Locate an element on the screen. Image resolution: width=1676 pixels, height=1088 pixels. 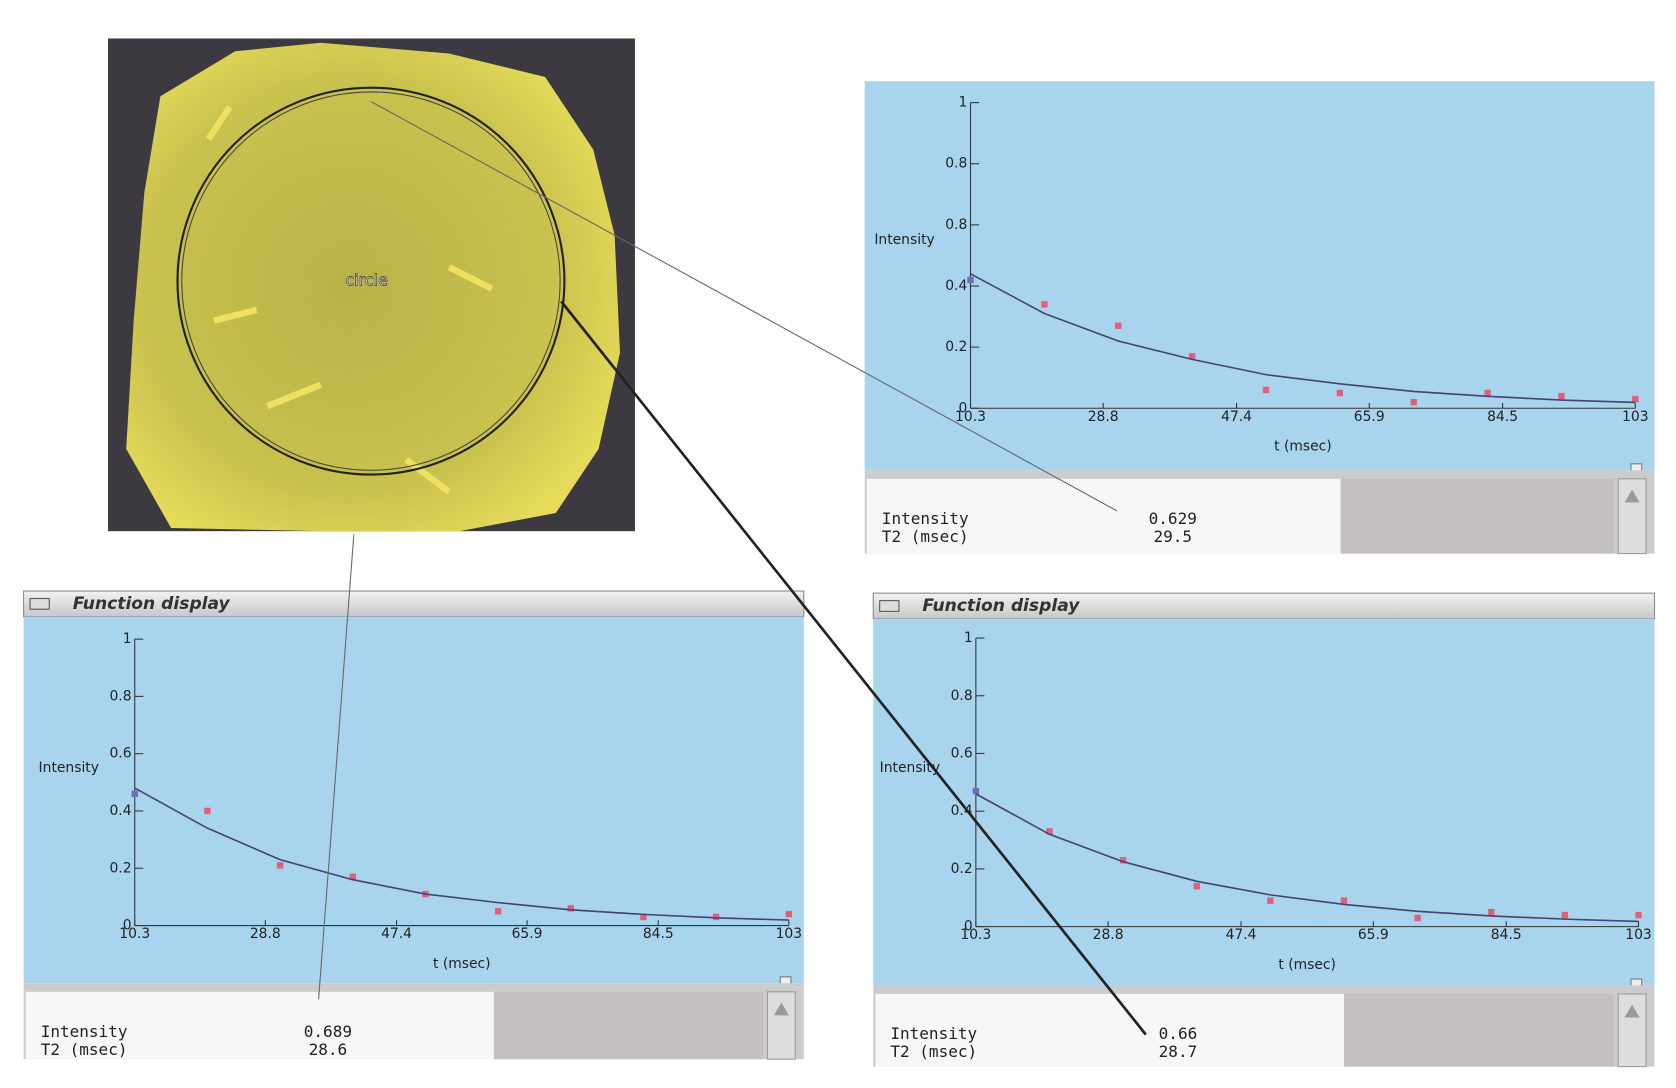
readout-value: 29.5 is located at coordinates (1172, 536).